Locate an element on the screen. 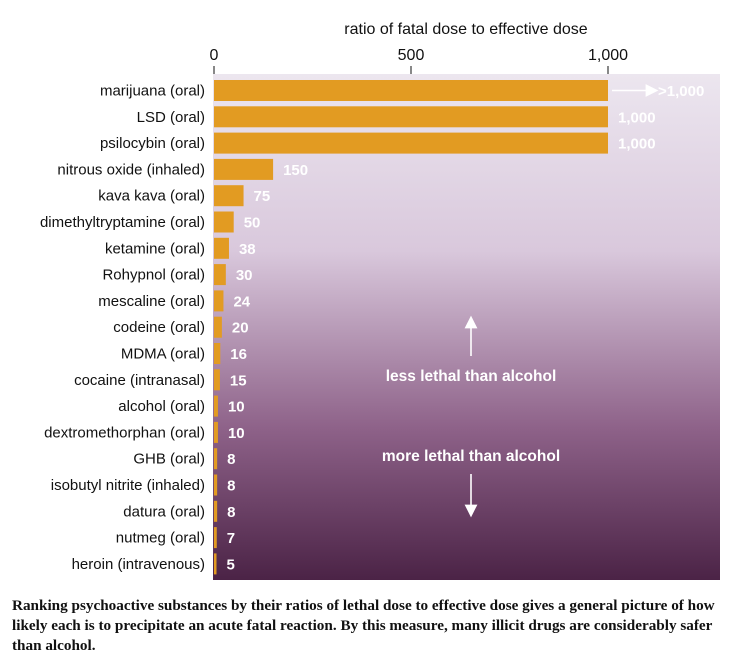  category-label: kava kava (oral) is located at coordinates (151, 196).